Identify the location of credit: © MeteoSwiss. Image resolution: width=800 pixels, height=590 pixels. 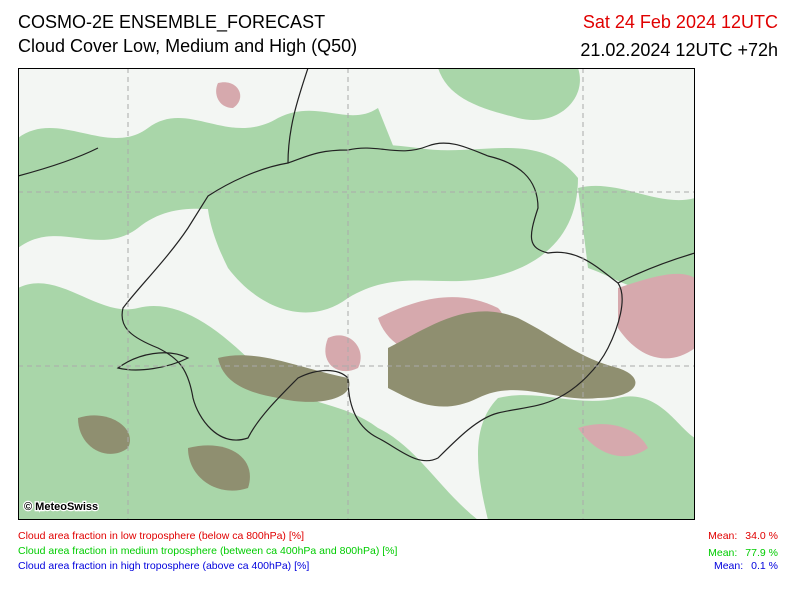
(61, 507).